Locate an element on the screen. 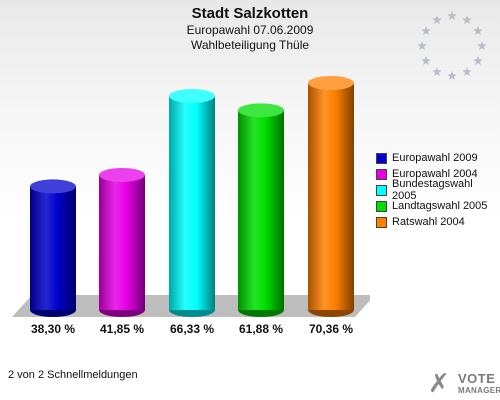  logo-text-vote: VOTE is located at coordinates (477, 378).